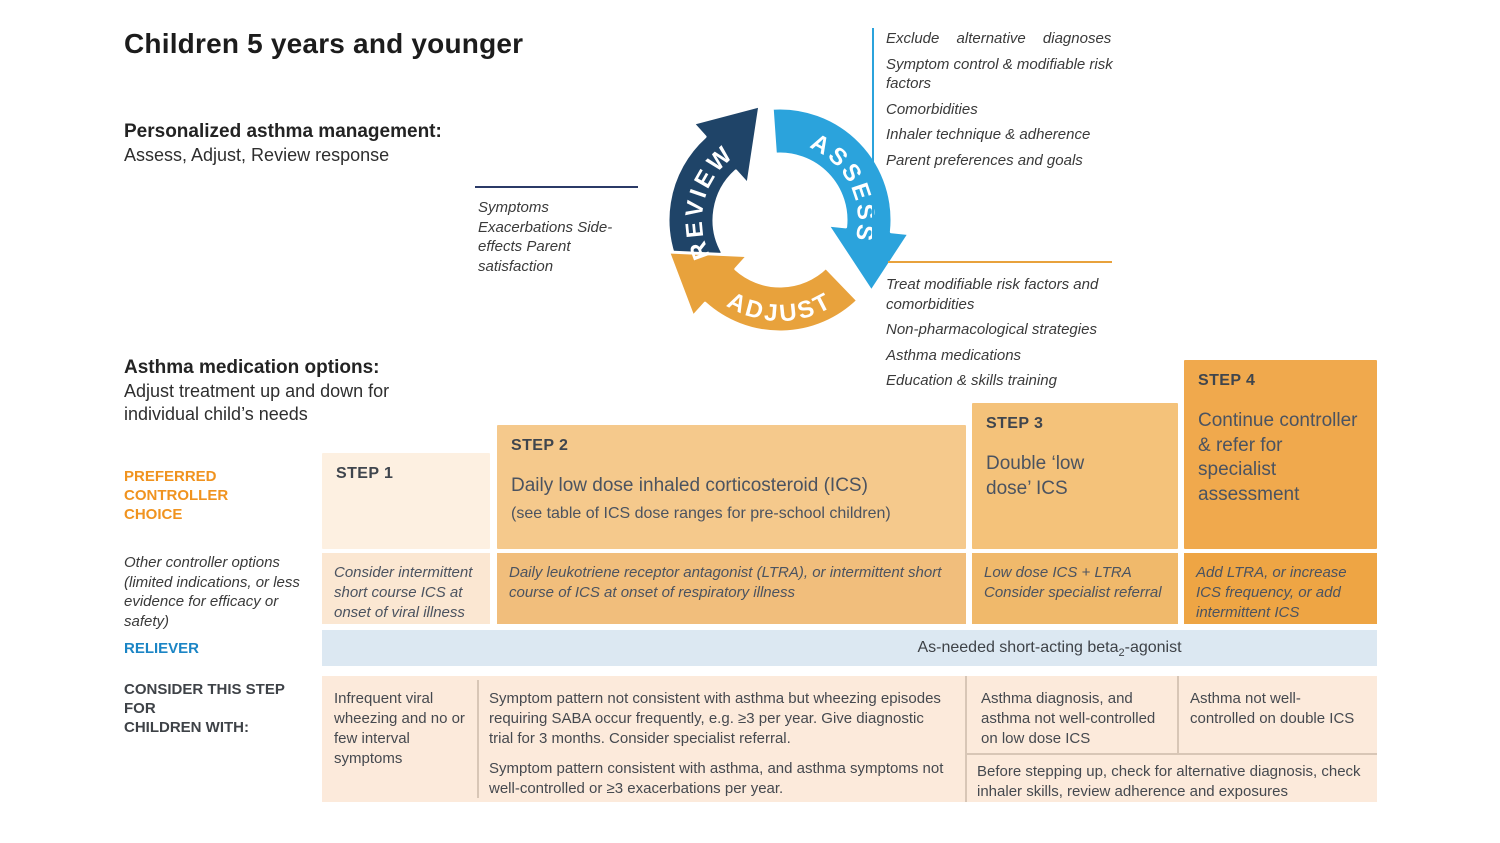 Image resolution: width=1500 pixels, height=843 pixels. Describe the element at coordinates (954, 355) in the screenshot. I see `adjust-note: Asthma medications` at that location.